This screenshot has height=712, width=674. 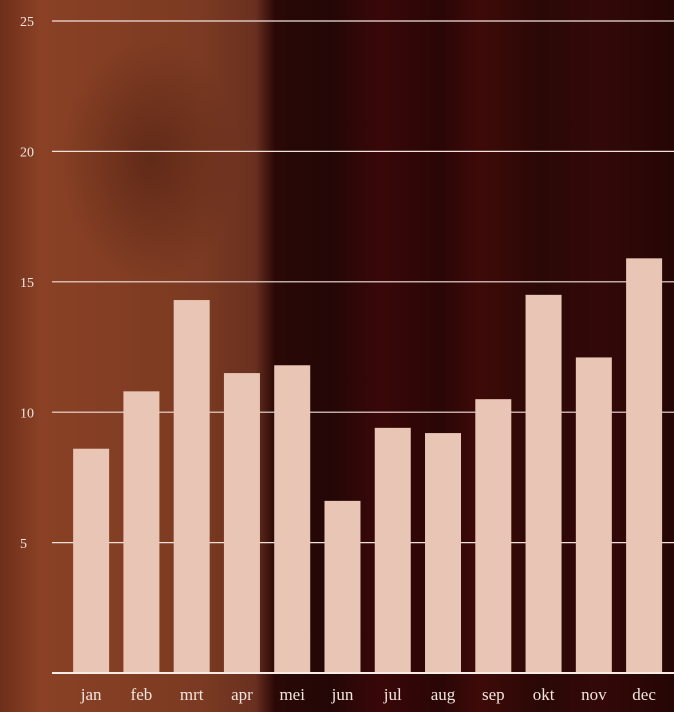 I want to click on x-tick-label: apr, so click(x=242, y=694).